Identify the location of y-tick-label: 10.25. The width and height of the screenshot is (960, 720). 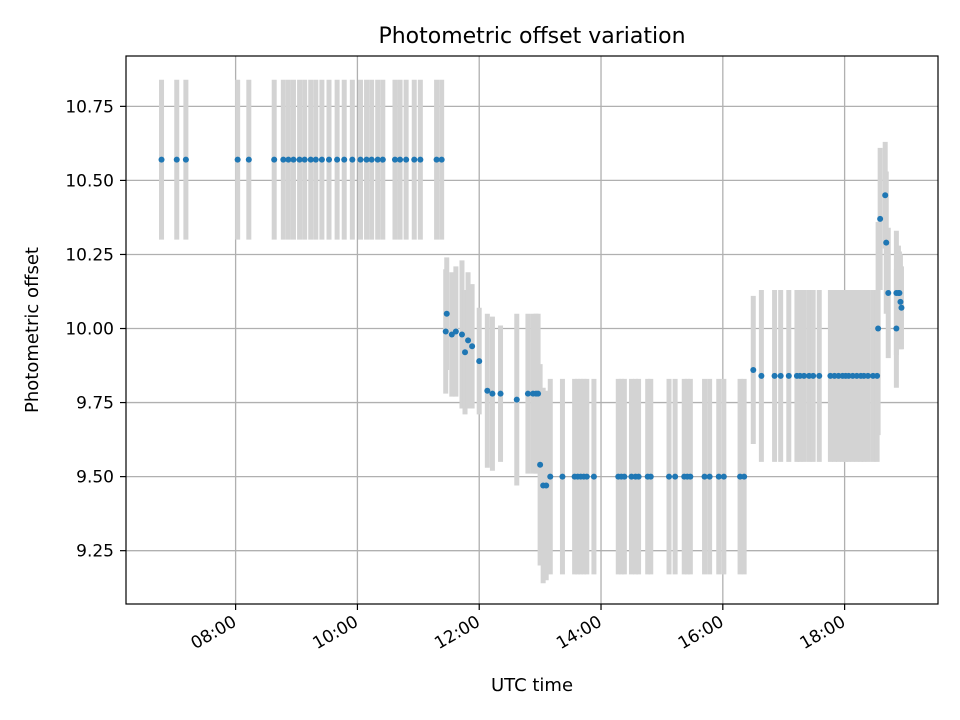
(89, 255).